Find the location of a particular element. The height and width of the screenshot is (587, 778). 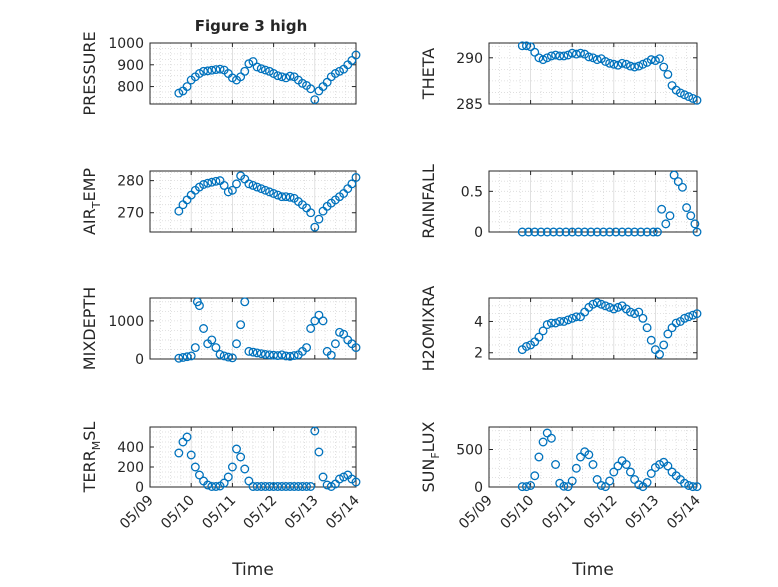

y-tick-label: 1000 is located at coordinates (126, 44).